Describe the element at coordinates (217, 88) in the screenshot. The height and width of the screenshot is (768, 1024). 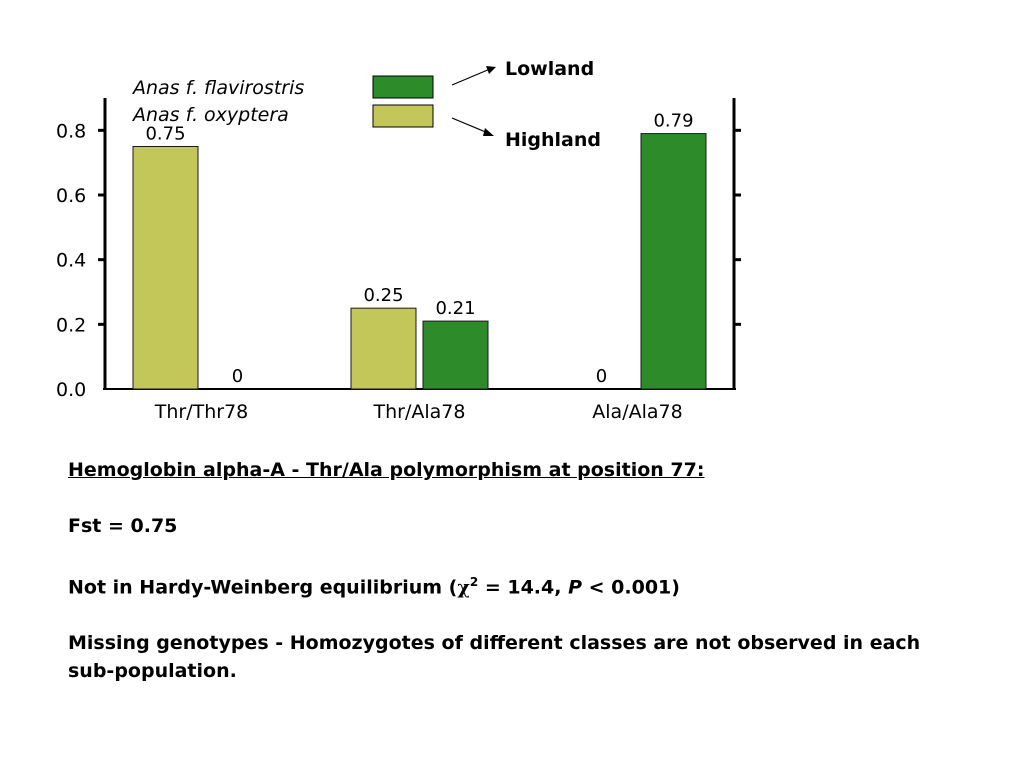
I see `legend-label-flavirostris: Anas f. flavirostris` at that location.